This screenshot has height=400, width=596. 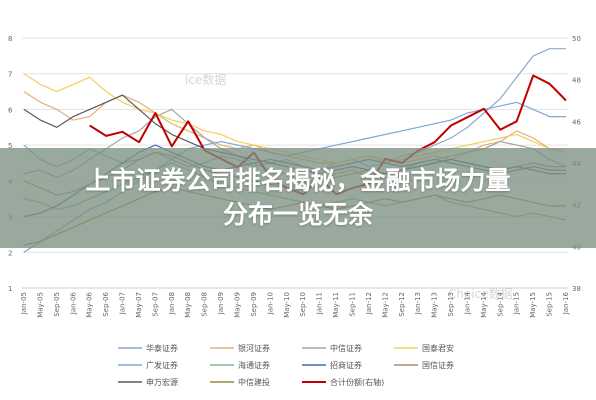 I want to click on left-axis-tick-label: 2, so click(x=10, y=253).